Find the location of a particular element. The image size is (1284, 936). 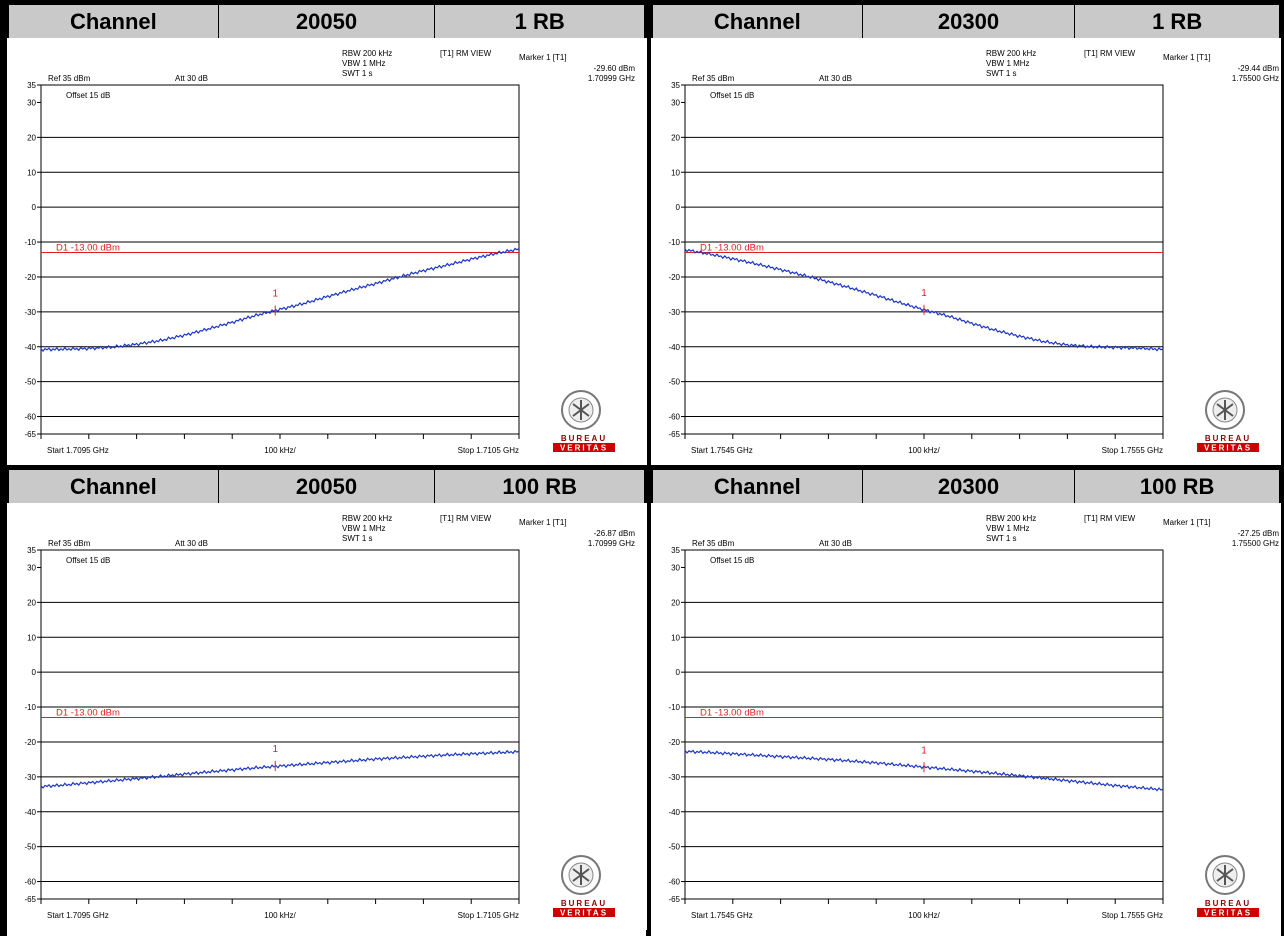

header-row-1-right: Channel 20300 1 RB is located at coordinates (966, 21).